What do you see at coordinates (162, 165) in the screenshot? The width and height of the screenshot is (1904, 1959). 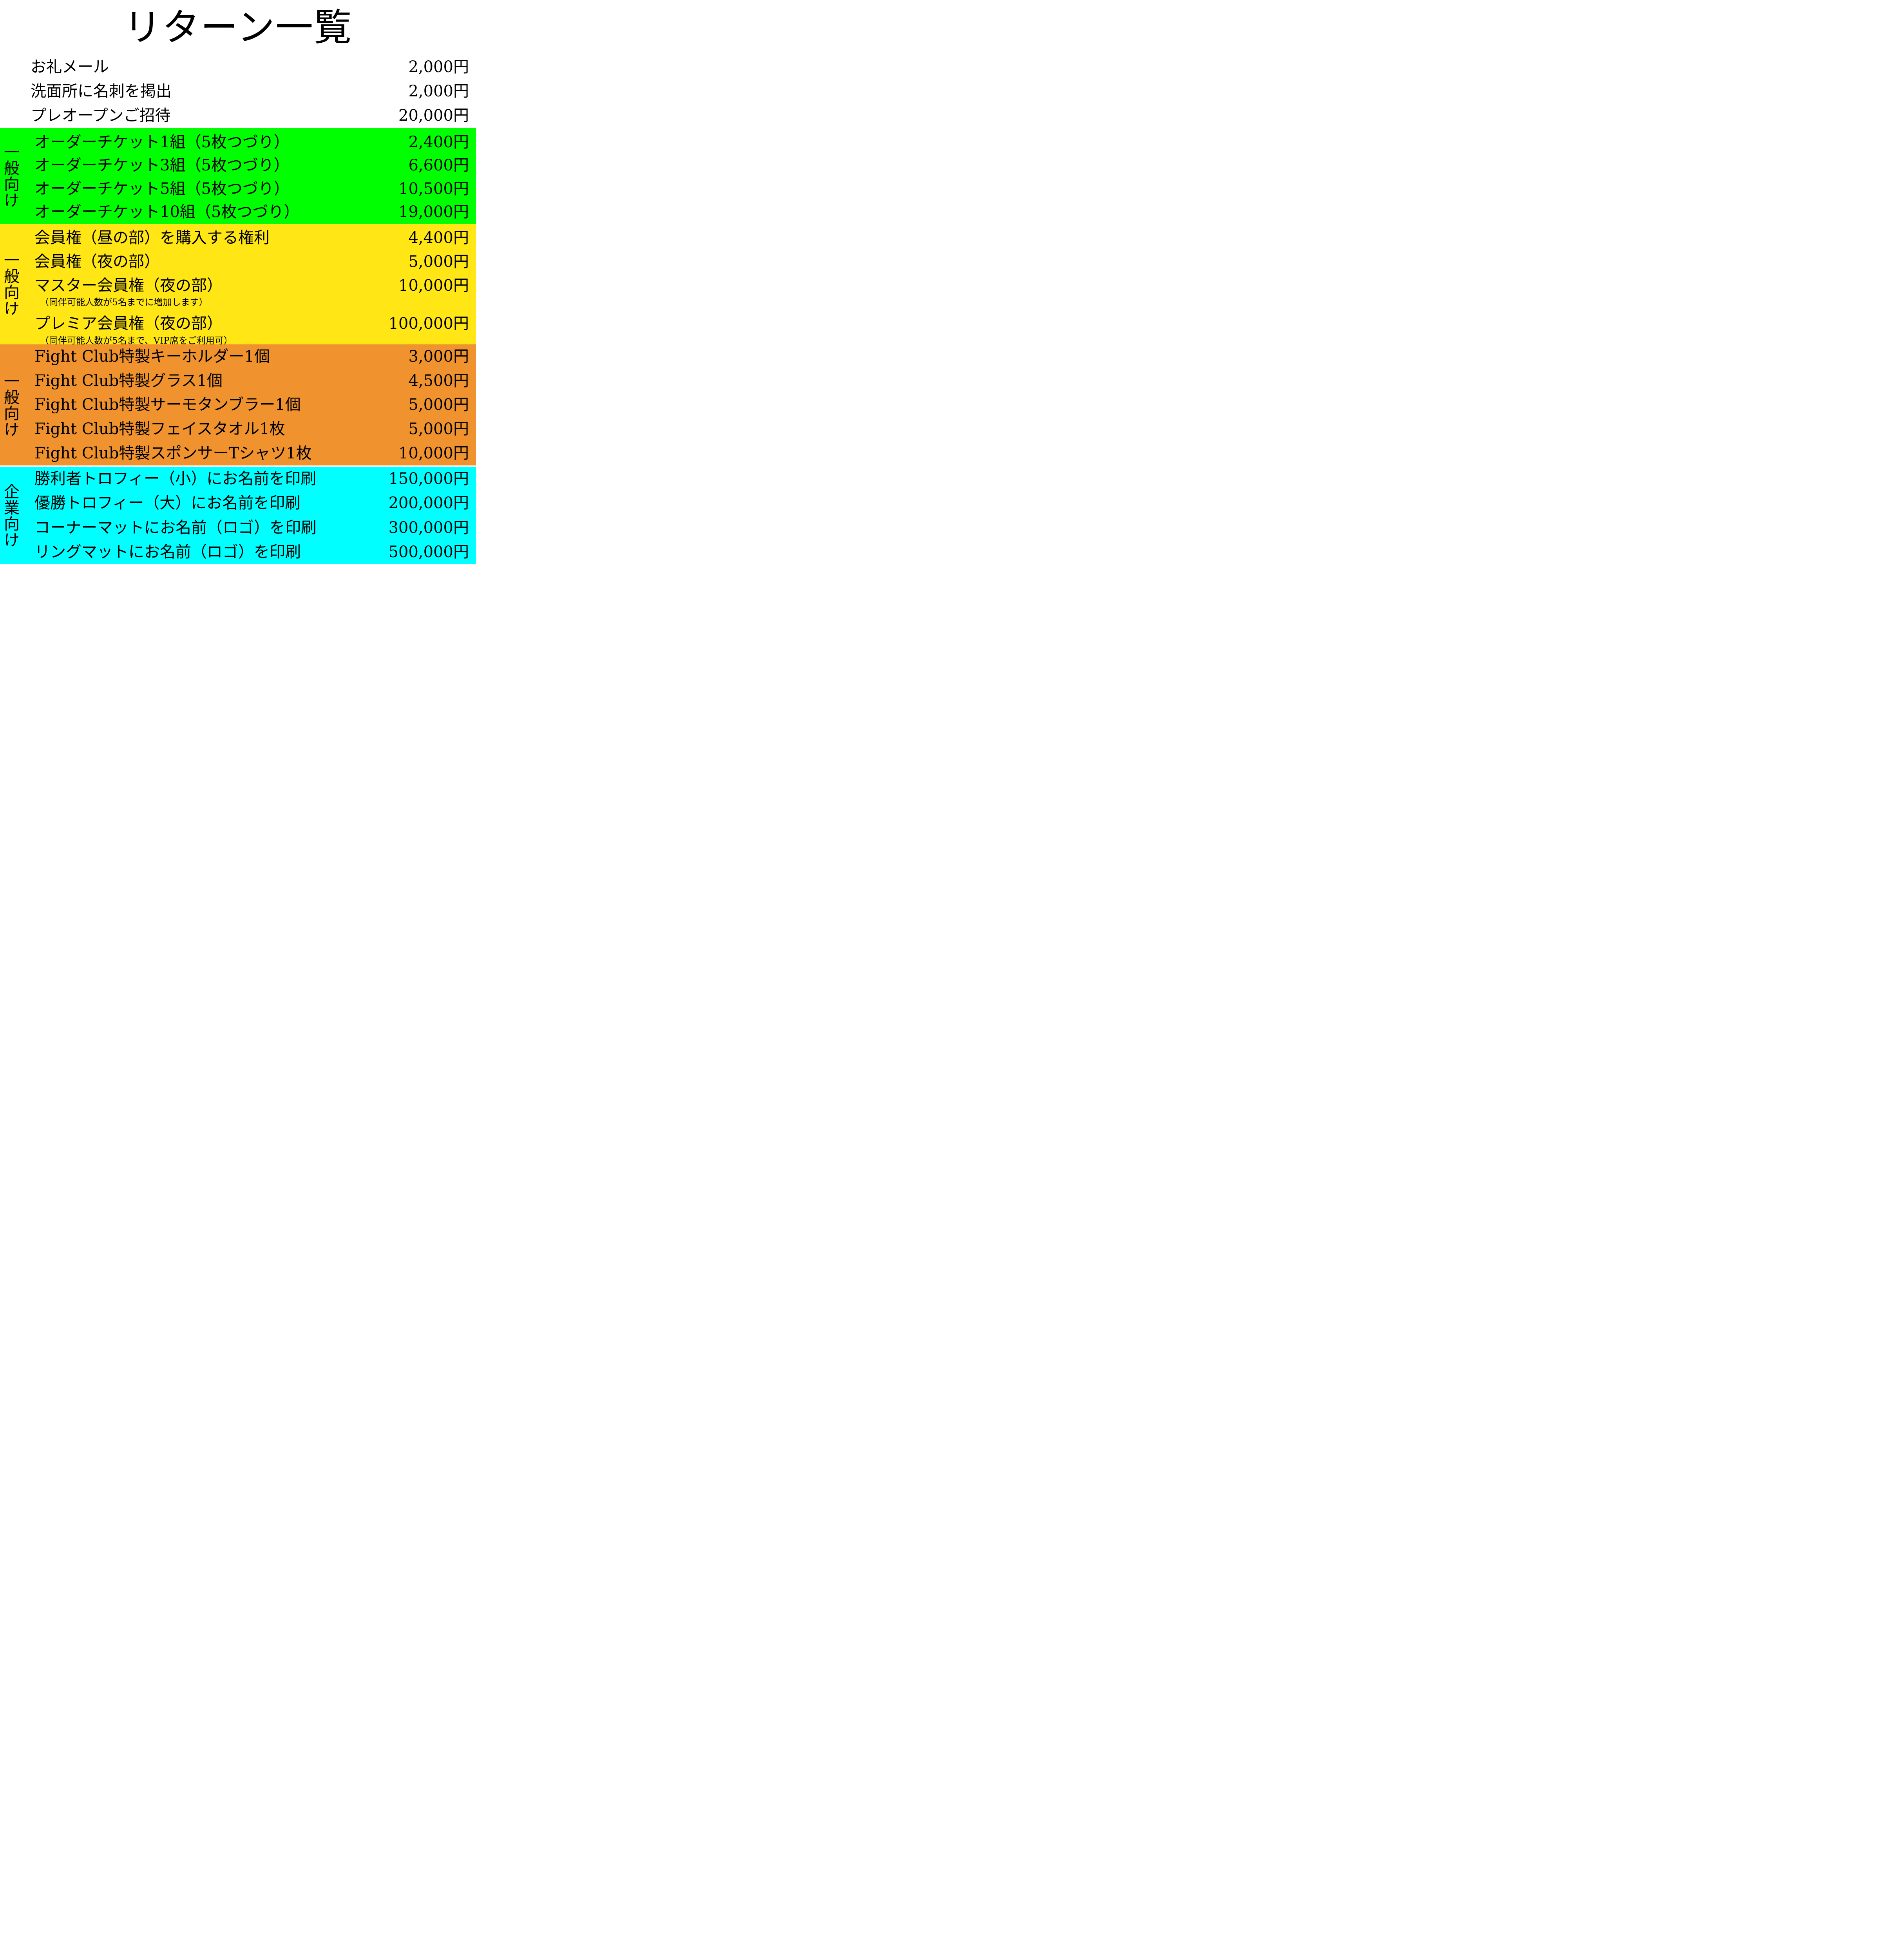 I see `item-label: オーダーチケット3組（5枚つづり）` at bounding box center [162, 165].